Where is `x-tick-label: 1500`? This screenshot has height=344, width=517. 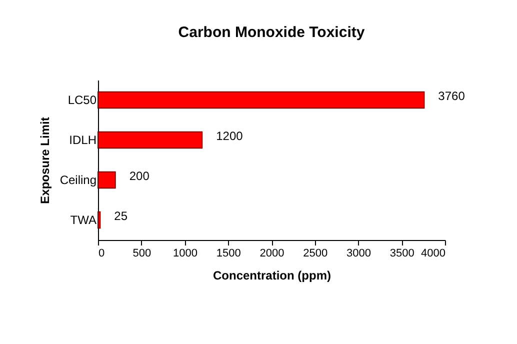
x-tick-label: 1500 is located at coordinates (228, 254).